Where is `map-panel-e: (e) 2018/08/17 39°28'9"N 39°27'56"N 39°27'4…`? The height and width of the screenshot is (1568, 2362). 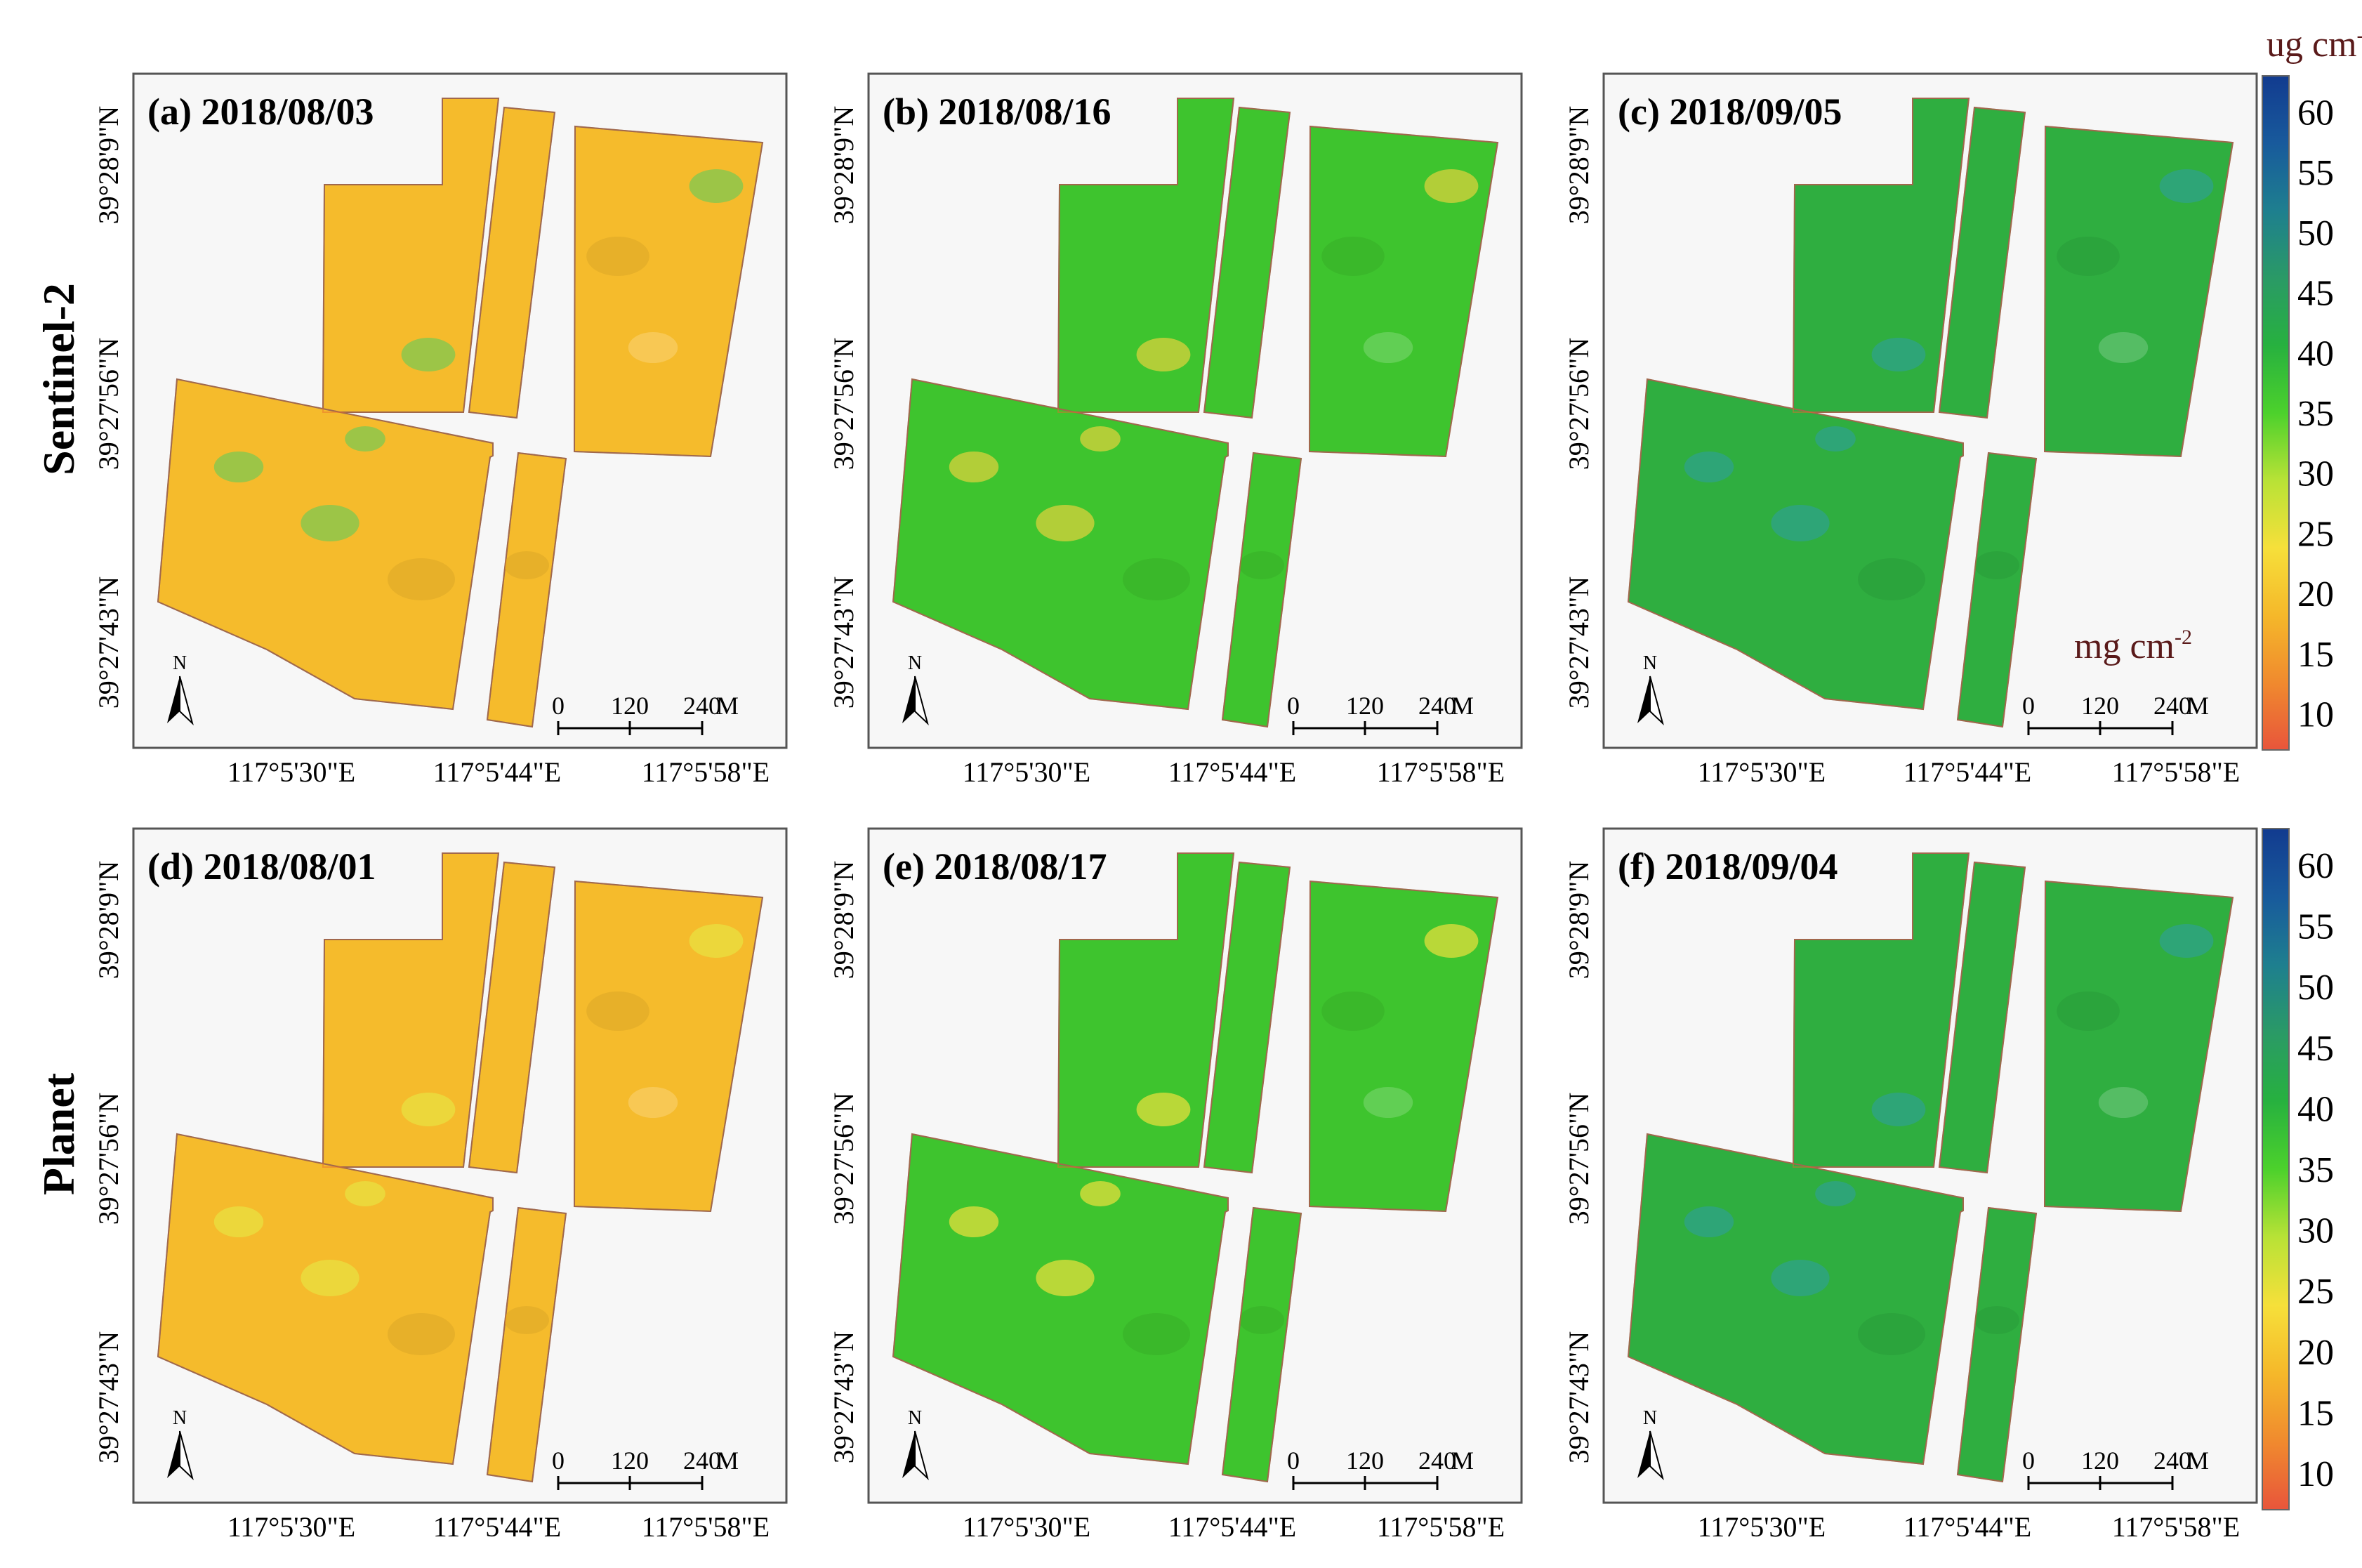
map-panel-e: (e) 2018/08/17 39°28'9"N 39°27'56"N 39°27'4… is located at coordinates (1175, 1185).